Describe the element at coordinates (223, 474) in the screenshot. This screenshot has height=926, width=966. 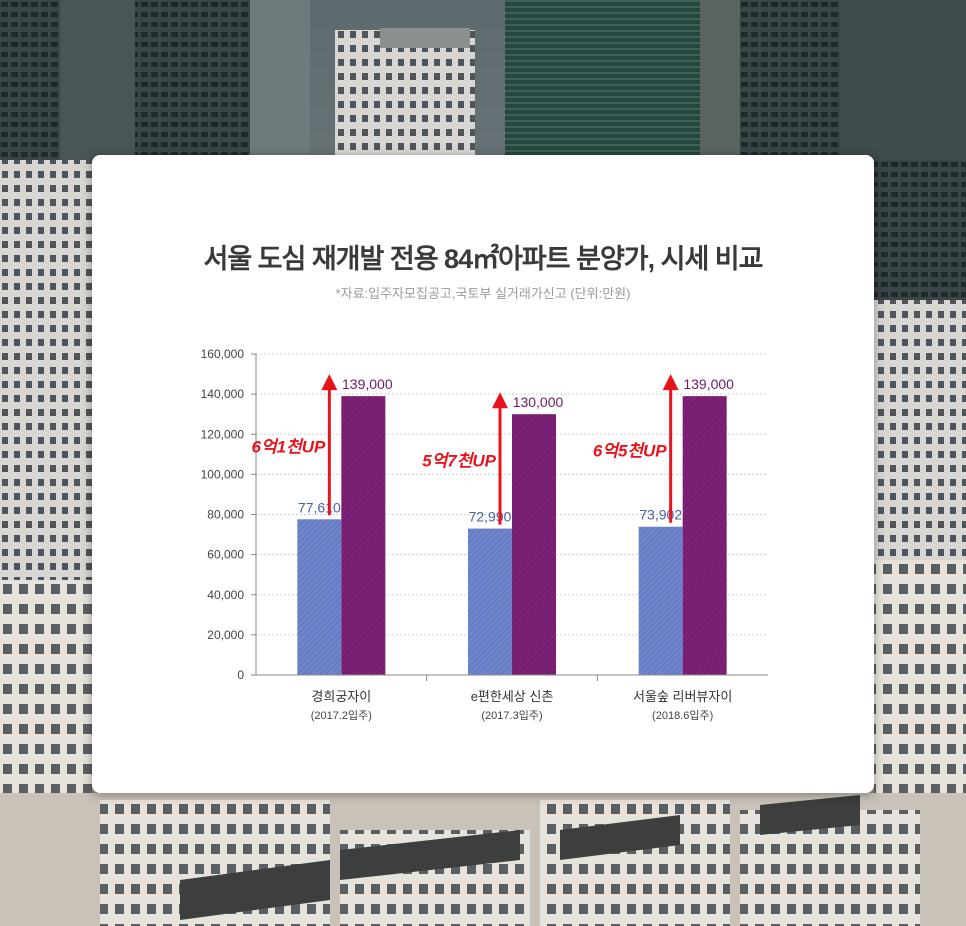
I see `y-tick-label: 100,000` at that location.